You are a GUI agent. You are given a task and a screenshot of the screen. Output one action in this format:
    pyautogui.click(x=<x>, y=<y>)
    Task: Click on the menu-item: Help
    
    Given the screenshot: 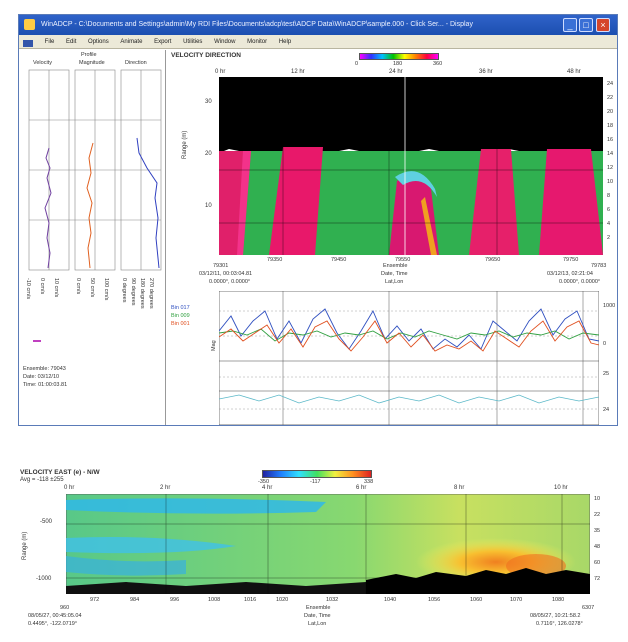 What is the action you would take?
    pyautogui.click(x=285, y=42)
    